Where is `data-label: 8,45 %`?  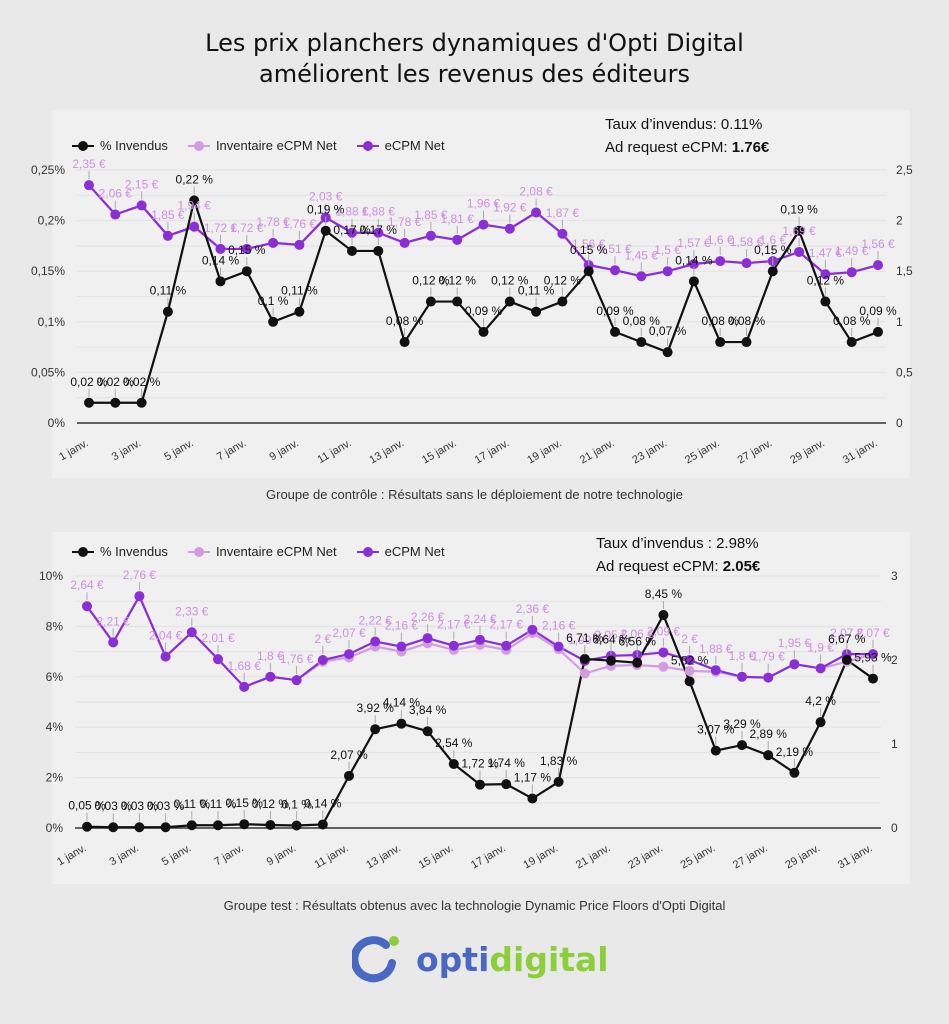 data-label: 8,45 % is located at coordinates (664, 594).